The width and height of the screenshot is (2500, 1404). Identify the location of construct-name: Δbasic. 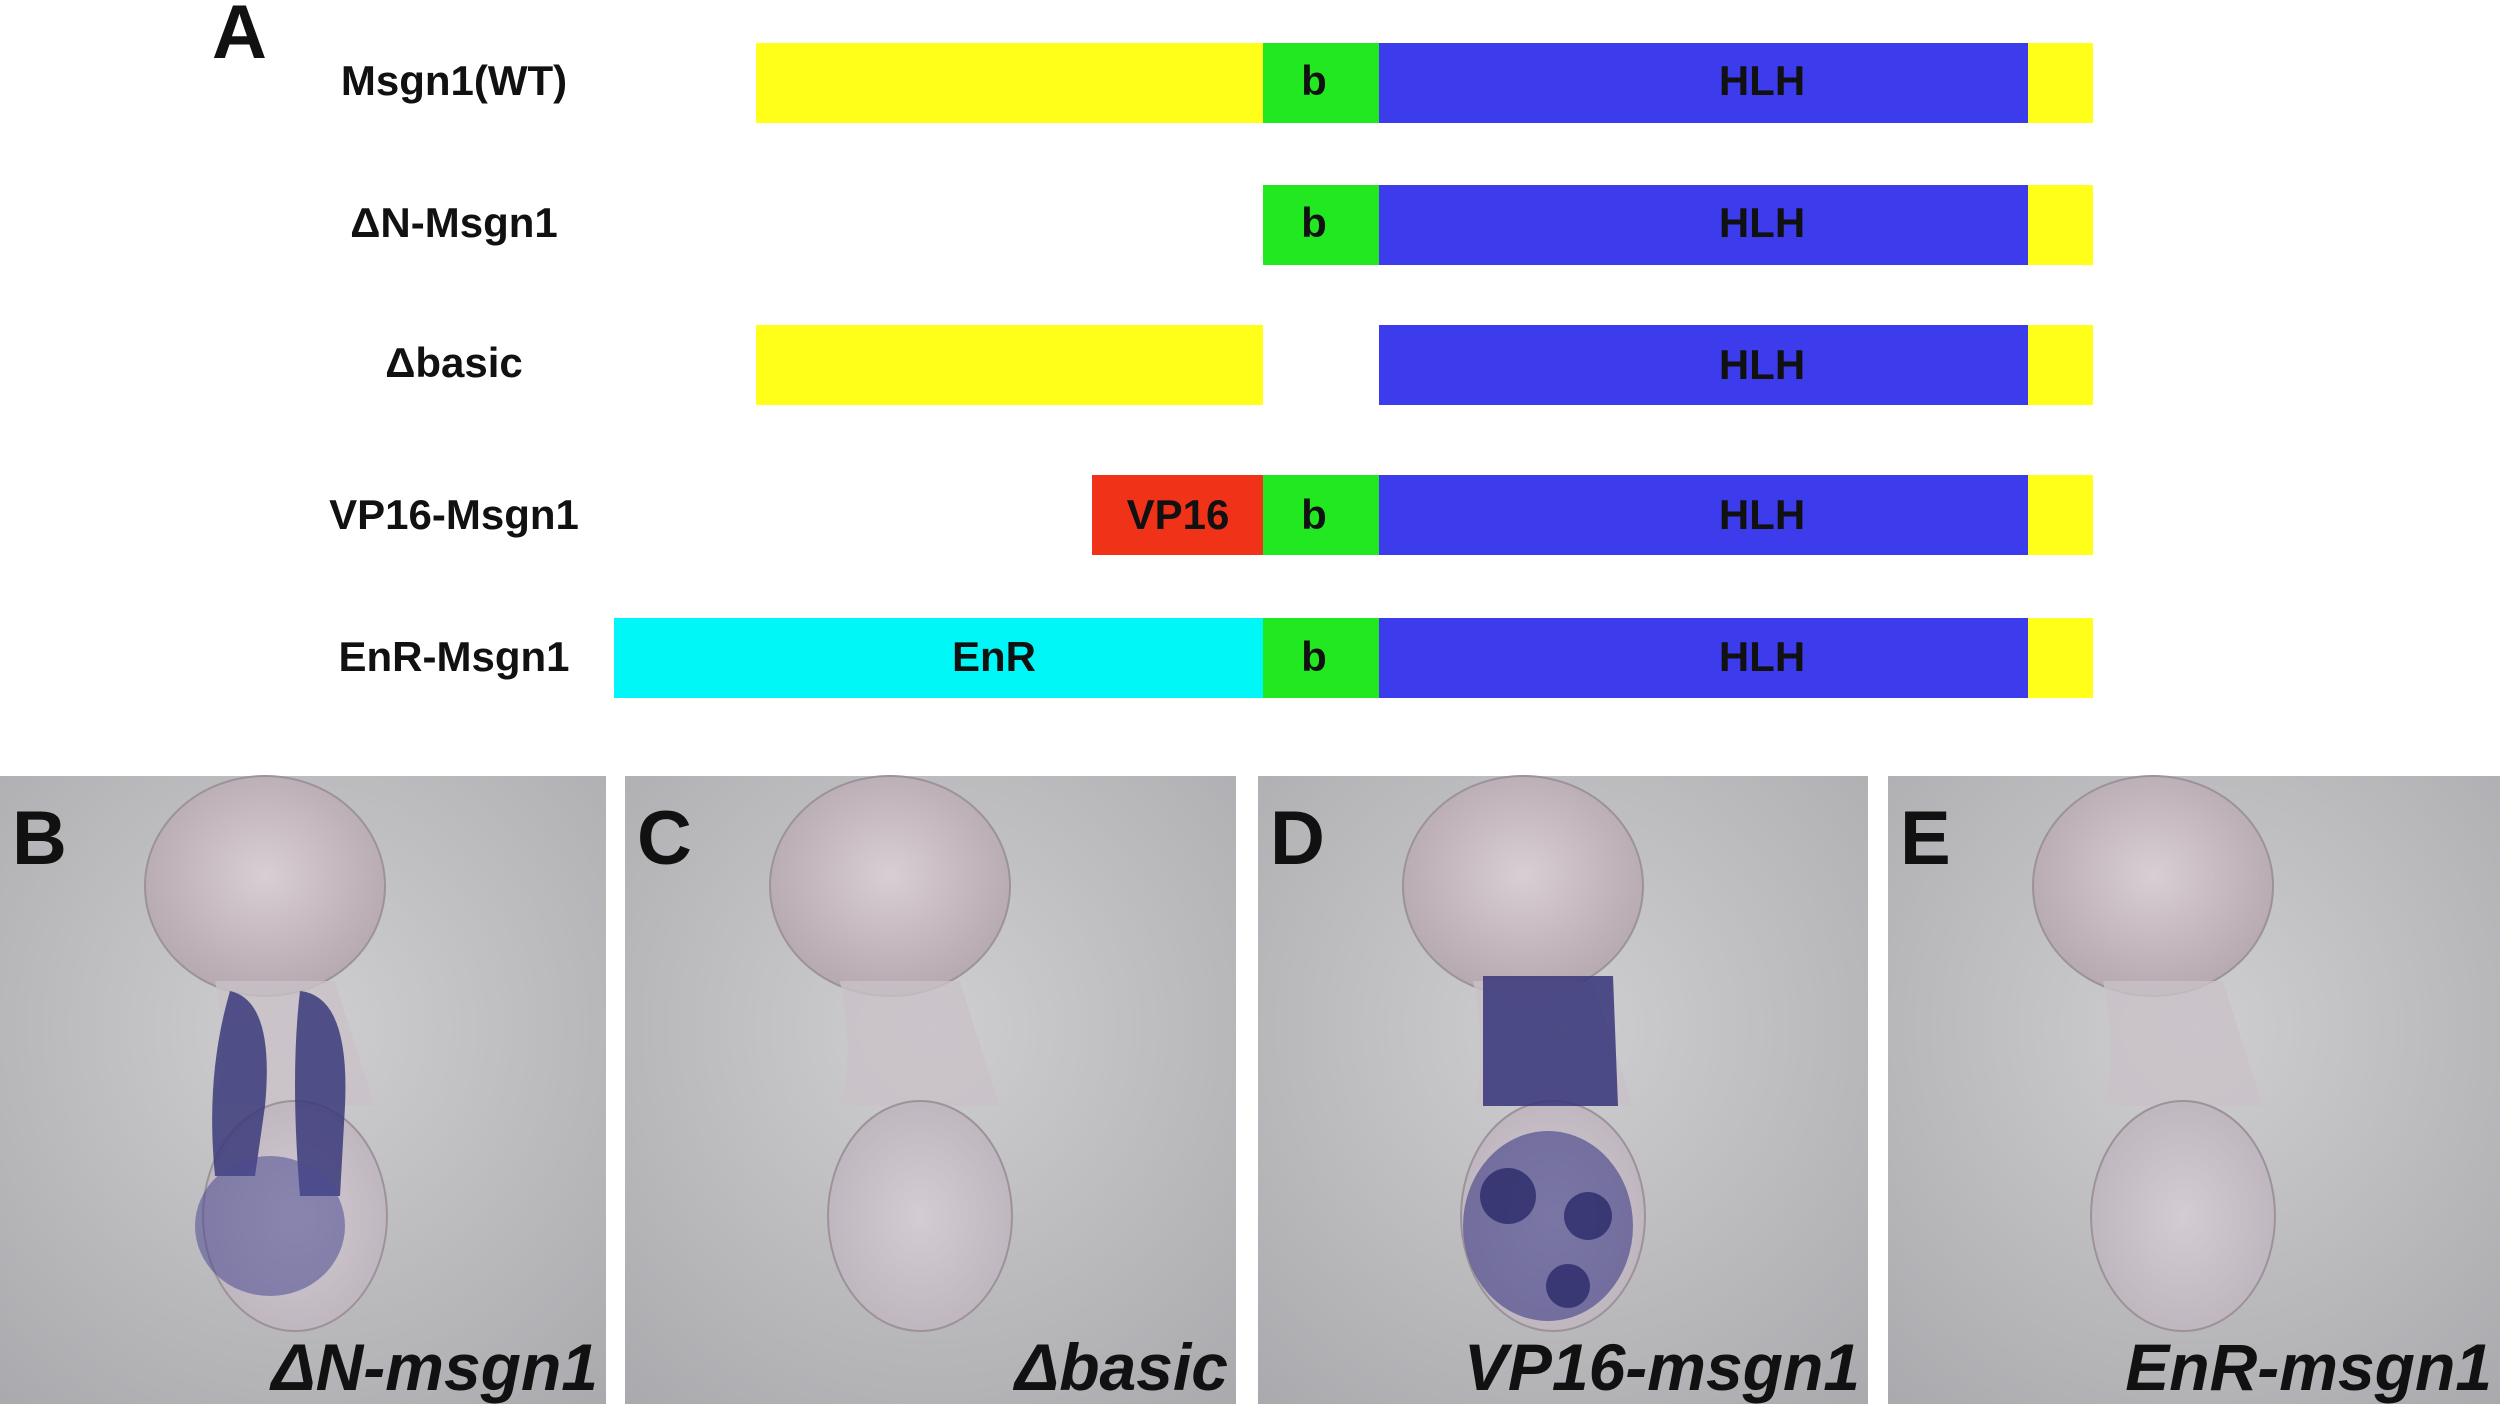
(454, 362).